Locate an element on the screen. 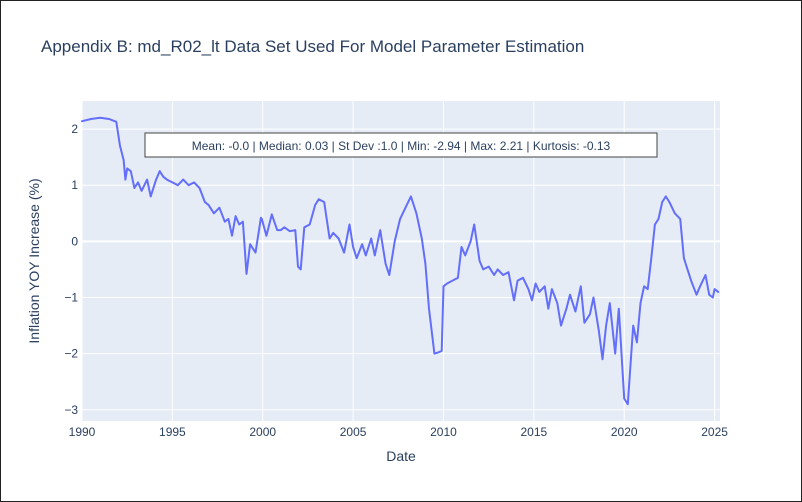  x-tick-label: 2020 is located at coordinates (624, 432).